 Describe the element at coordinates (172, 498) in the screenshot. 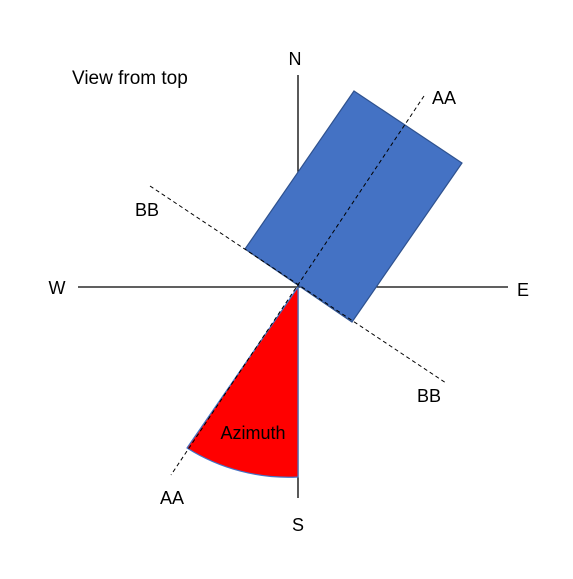

I see `axis-aa-bottom-label: AA` at that location.